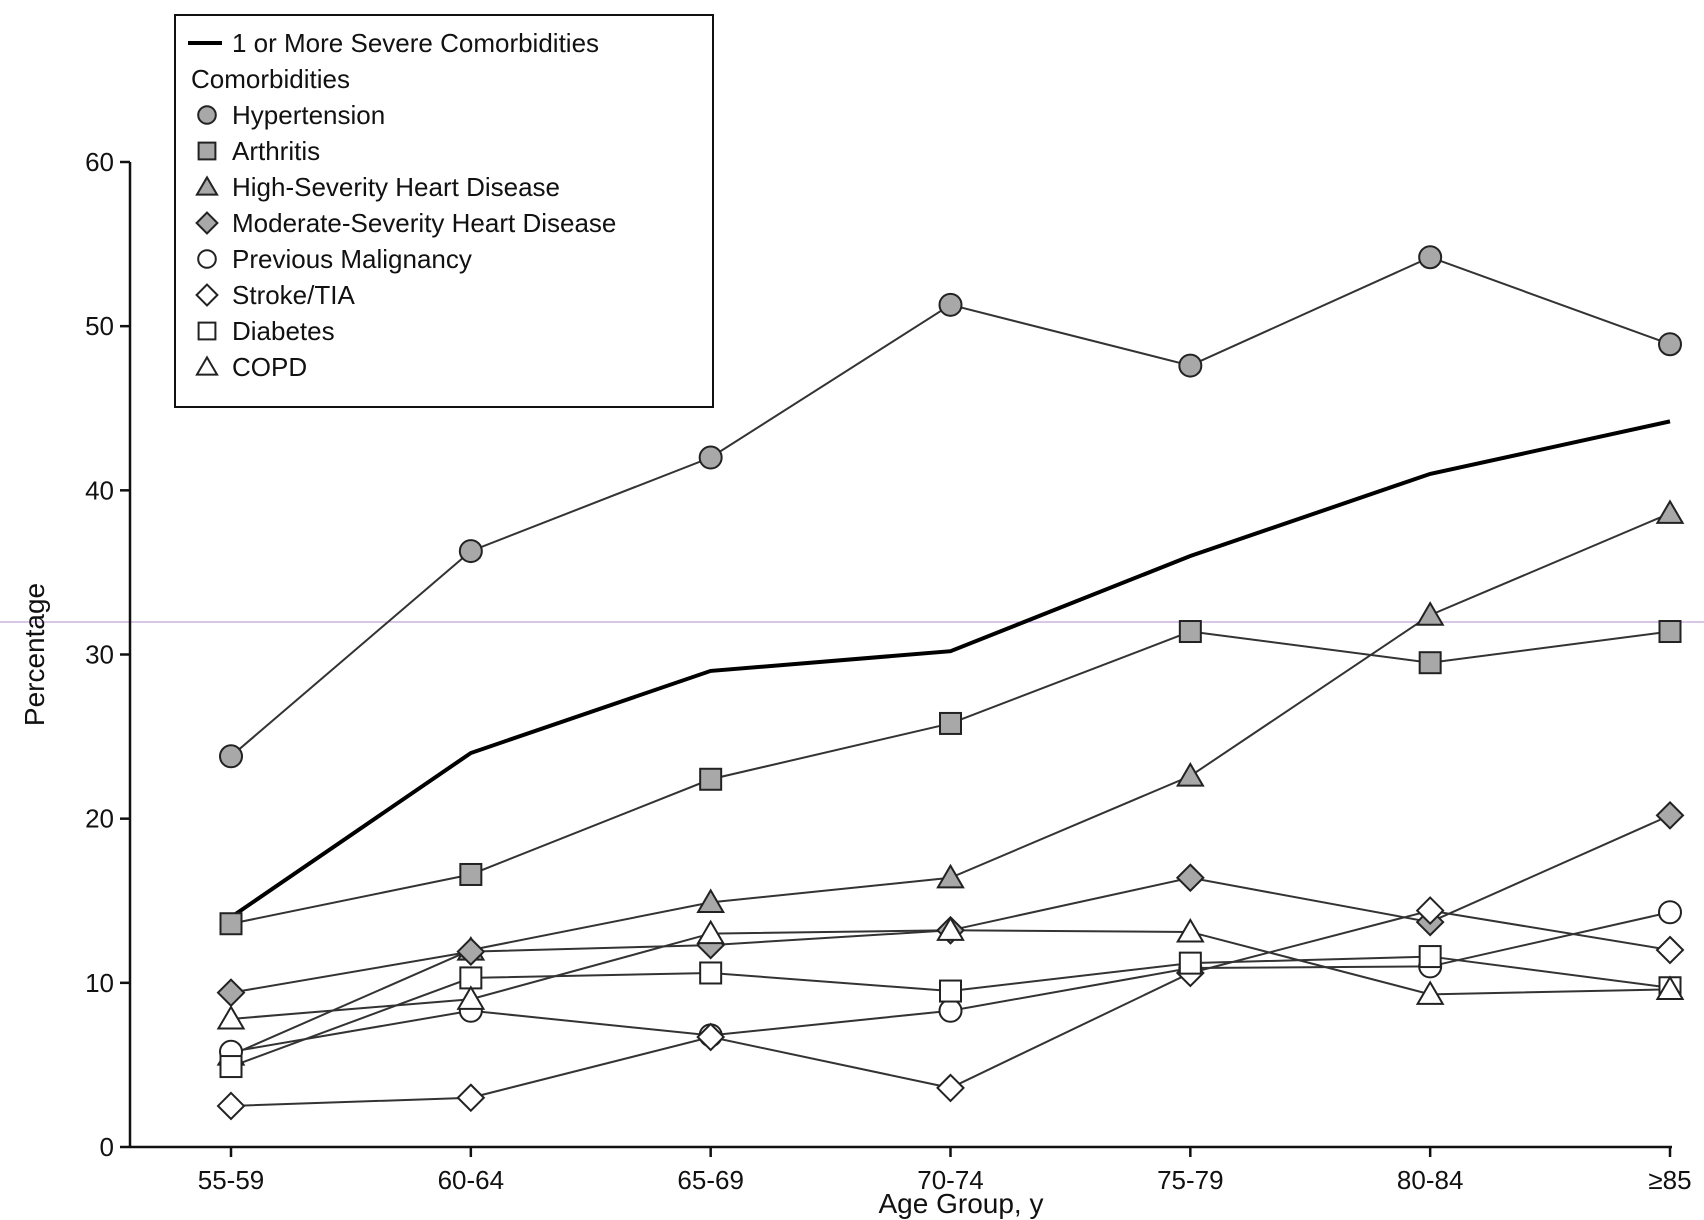  I want to click on x-tick-label-55-59: 55-59, so click(231, 1180).